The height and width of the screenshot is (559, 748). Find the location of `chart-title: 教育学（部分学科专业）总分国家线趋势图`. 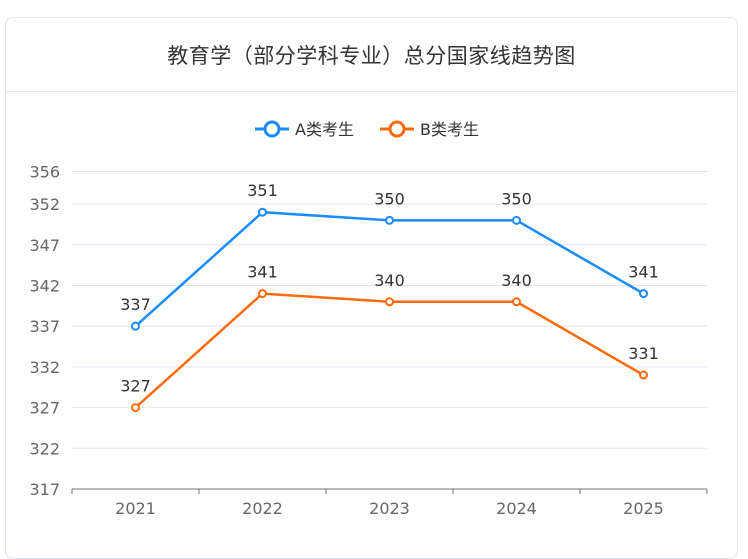

chart-title: 教育学（部分学科专业）总分国家线趋势图 is located at coordinates (371, 55).